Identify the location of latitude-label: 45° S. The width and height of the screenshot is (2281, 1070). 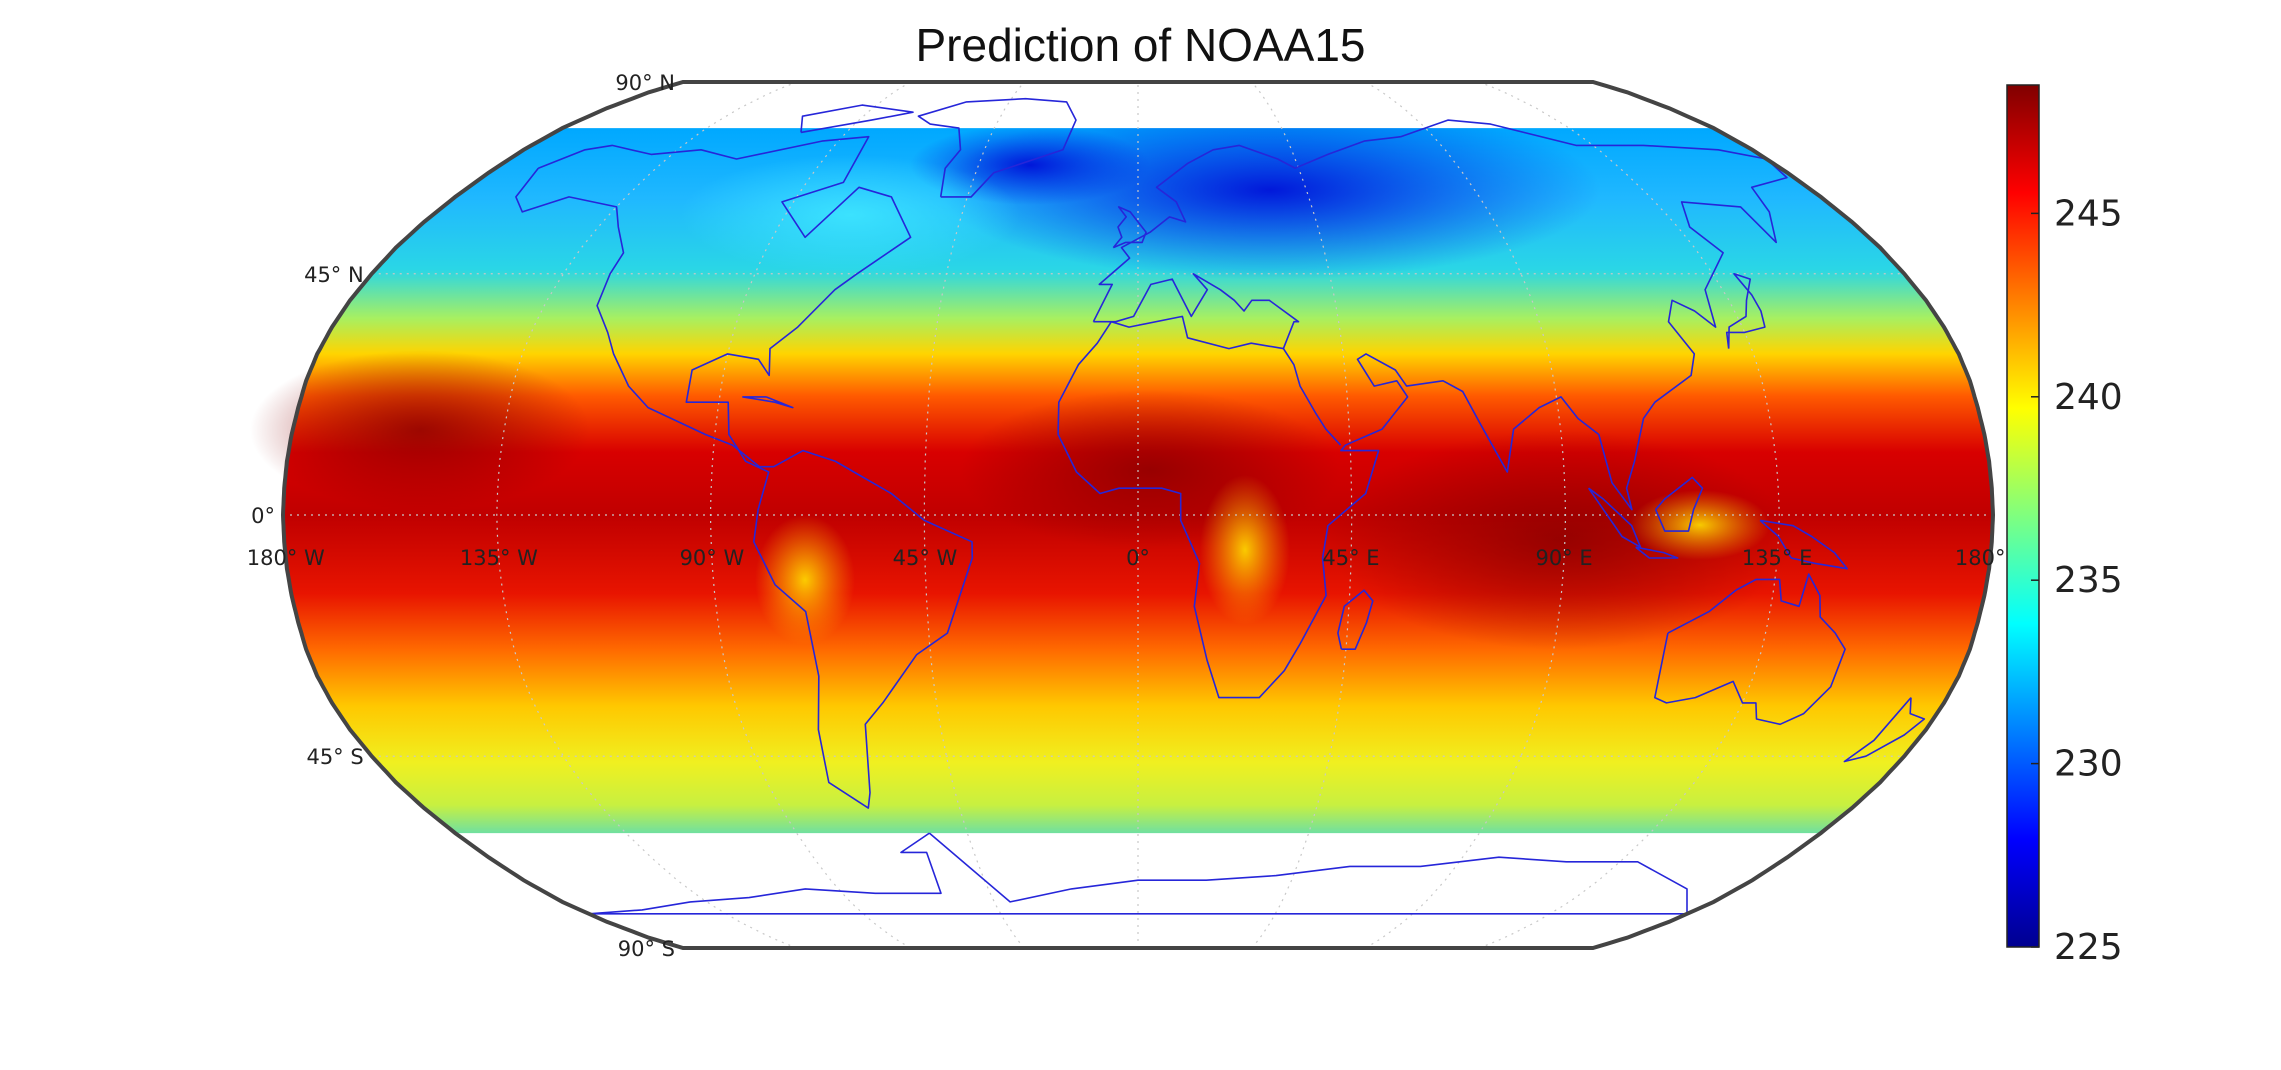
(334, 757).